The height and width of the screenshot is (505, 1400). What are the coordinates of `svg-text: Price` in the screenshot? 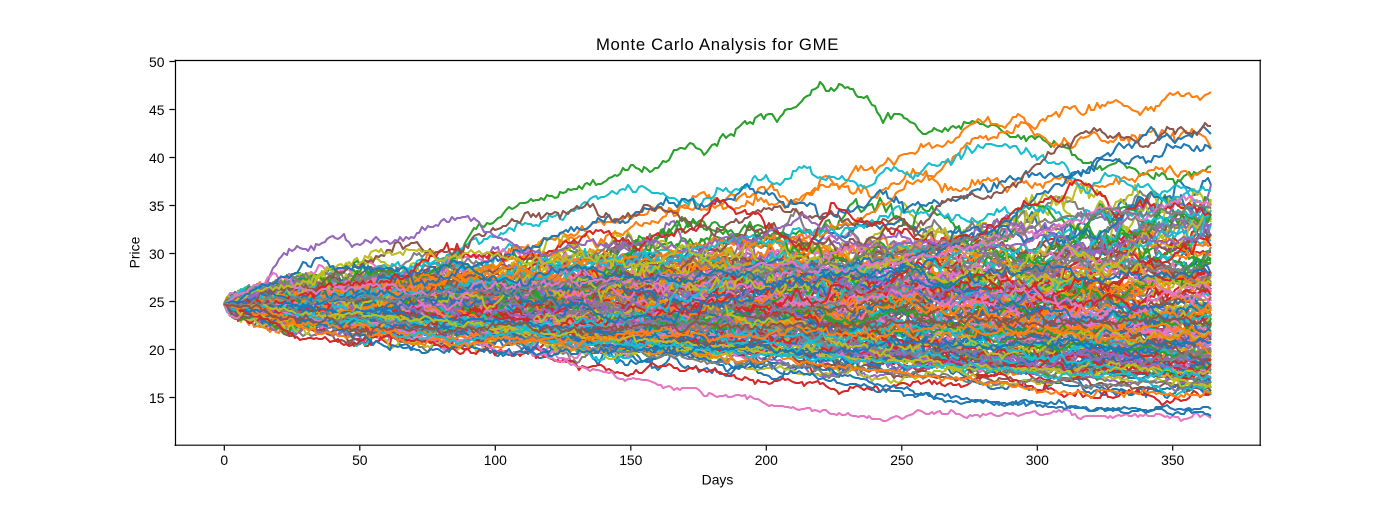 It's located at (135, 252).